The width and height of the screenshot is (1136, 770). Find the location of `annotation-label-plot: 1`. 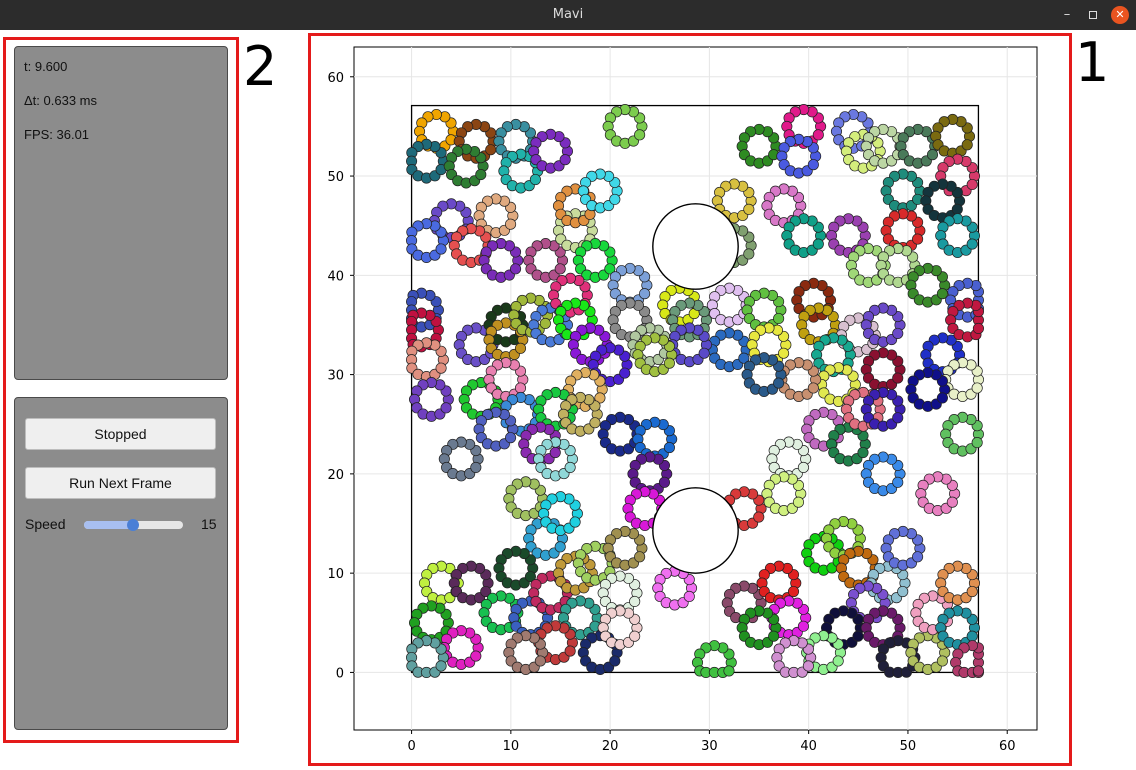

annotation-label-plot: 1 is located at coordinates (1092, 62).